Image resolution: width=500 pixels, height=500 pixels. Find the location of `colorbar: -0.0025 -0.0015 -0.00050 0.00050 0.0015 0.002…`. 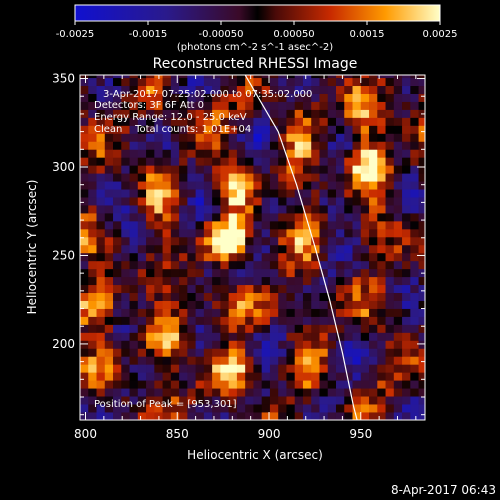

colorbar: -0.0025 -0.0015 -0.00050 0.00050 0.0015 0.002… is located at coordinates (257, 28).